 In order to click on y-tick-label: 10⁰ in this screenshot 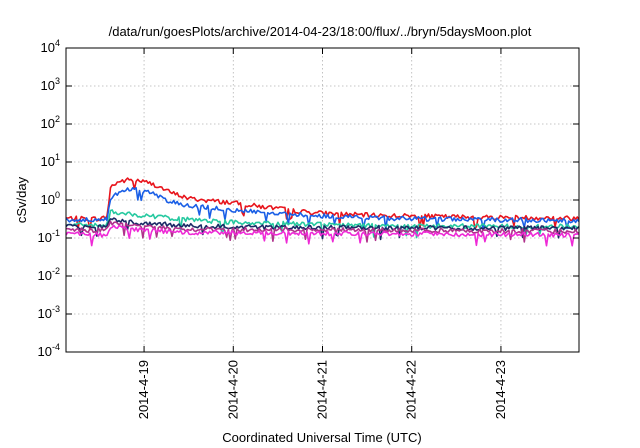, I will do `click(50, 198)`.